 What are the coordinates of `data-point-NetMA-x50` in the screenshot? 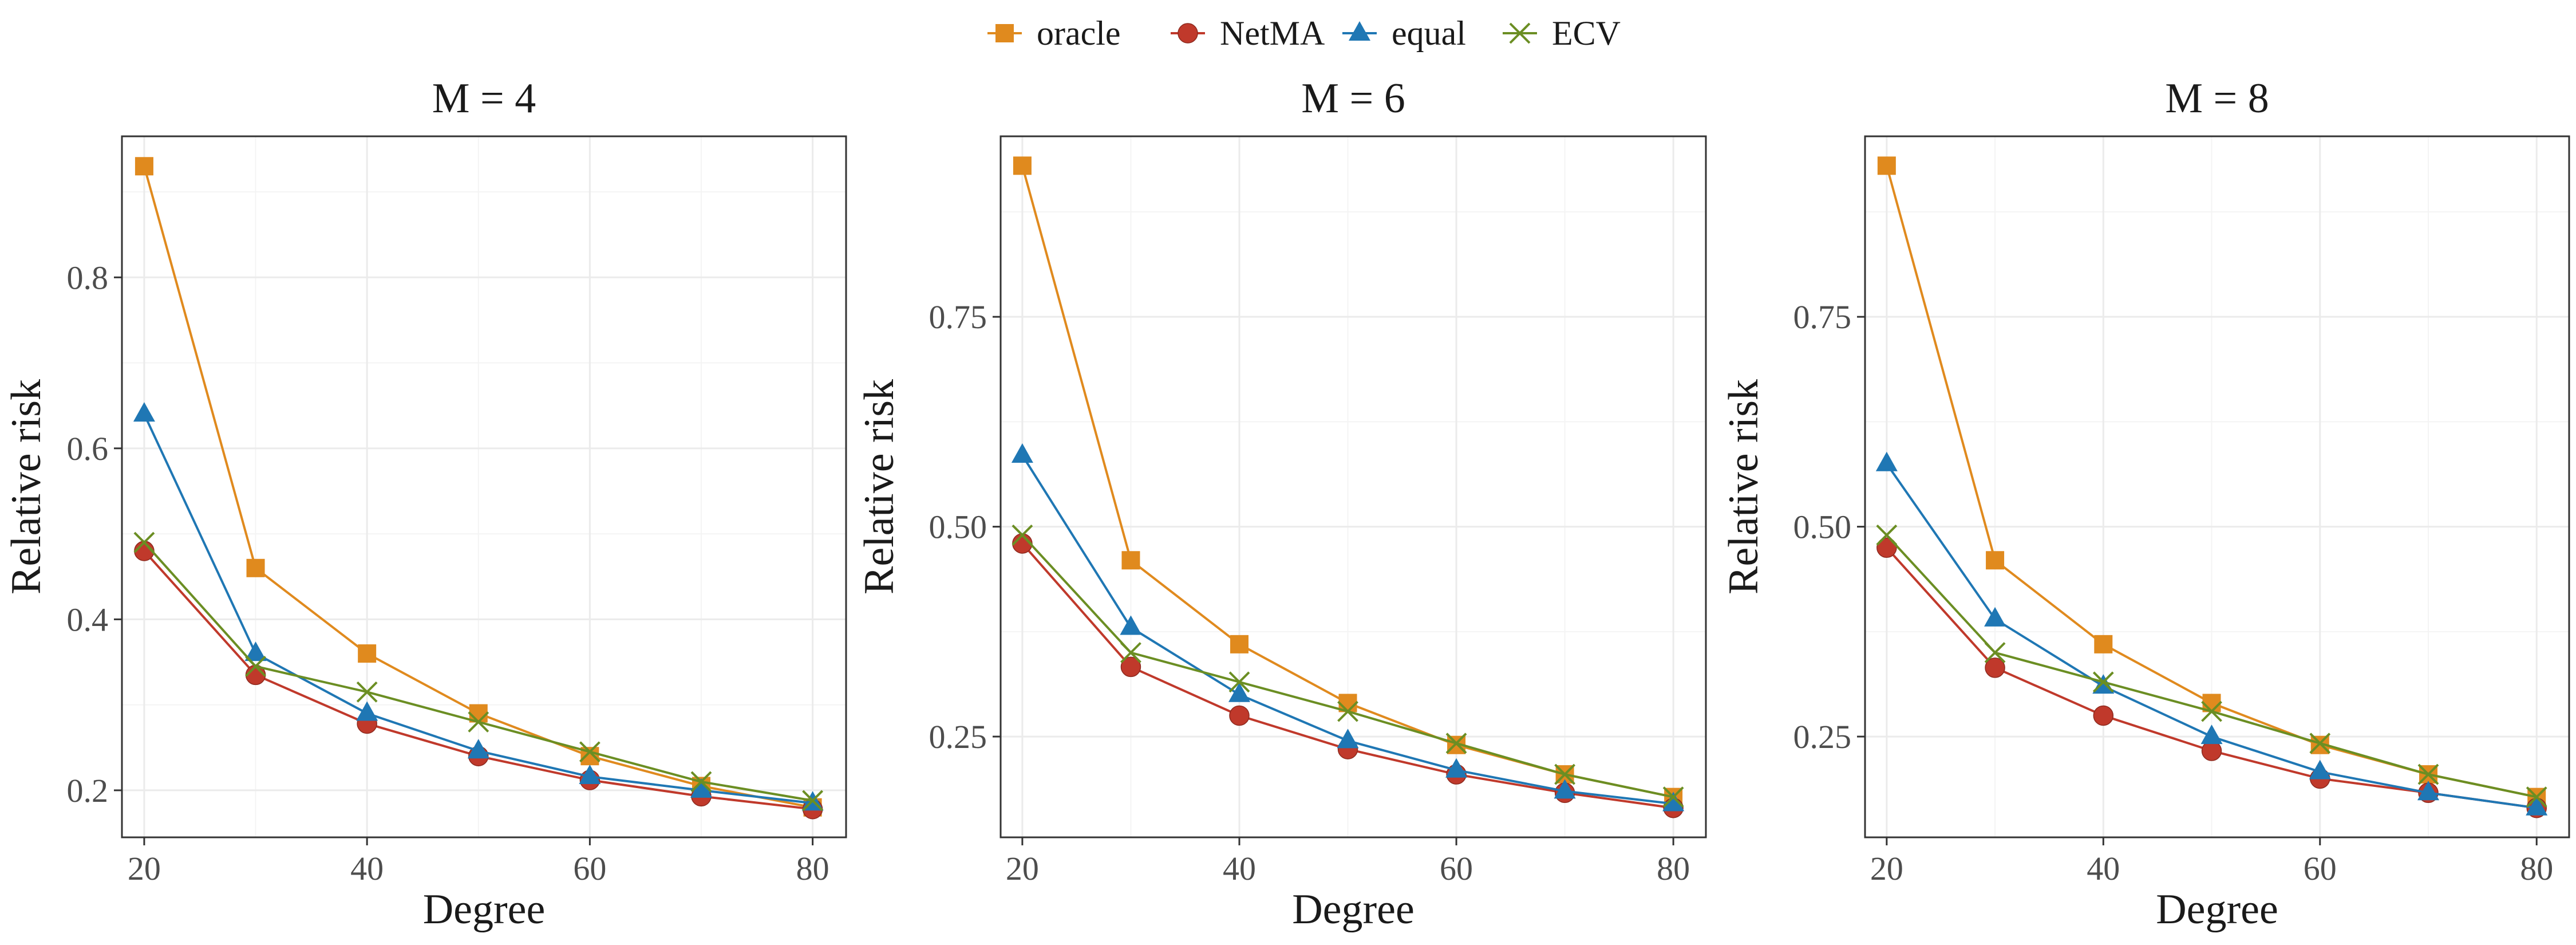 It's located at (2211, 751).